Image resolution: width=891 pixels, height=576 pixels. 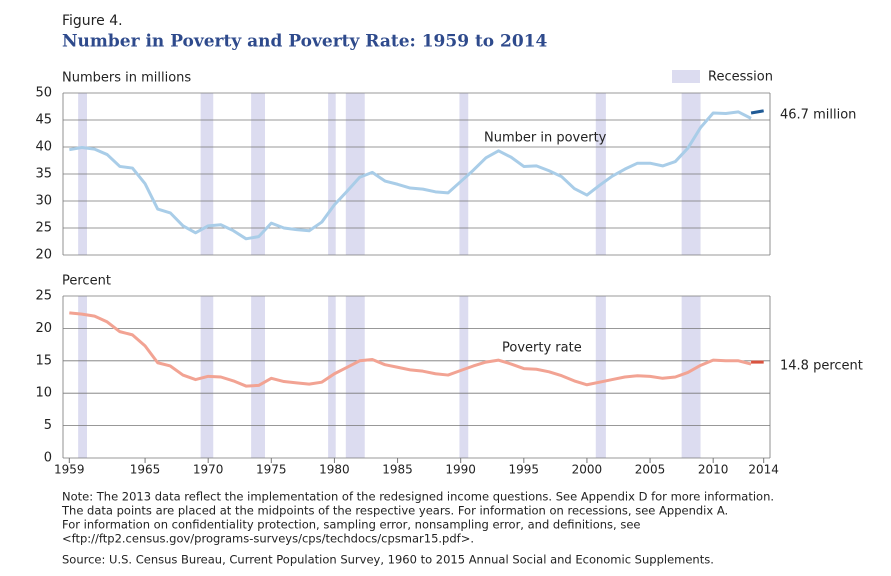 What do you see at coordinates (821, 366) in the screenshot?
I see `end-label: 14.8 percent` at bounding box center [821, 366].